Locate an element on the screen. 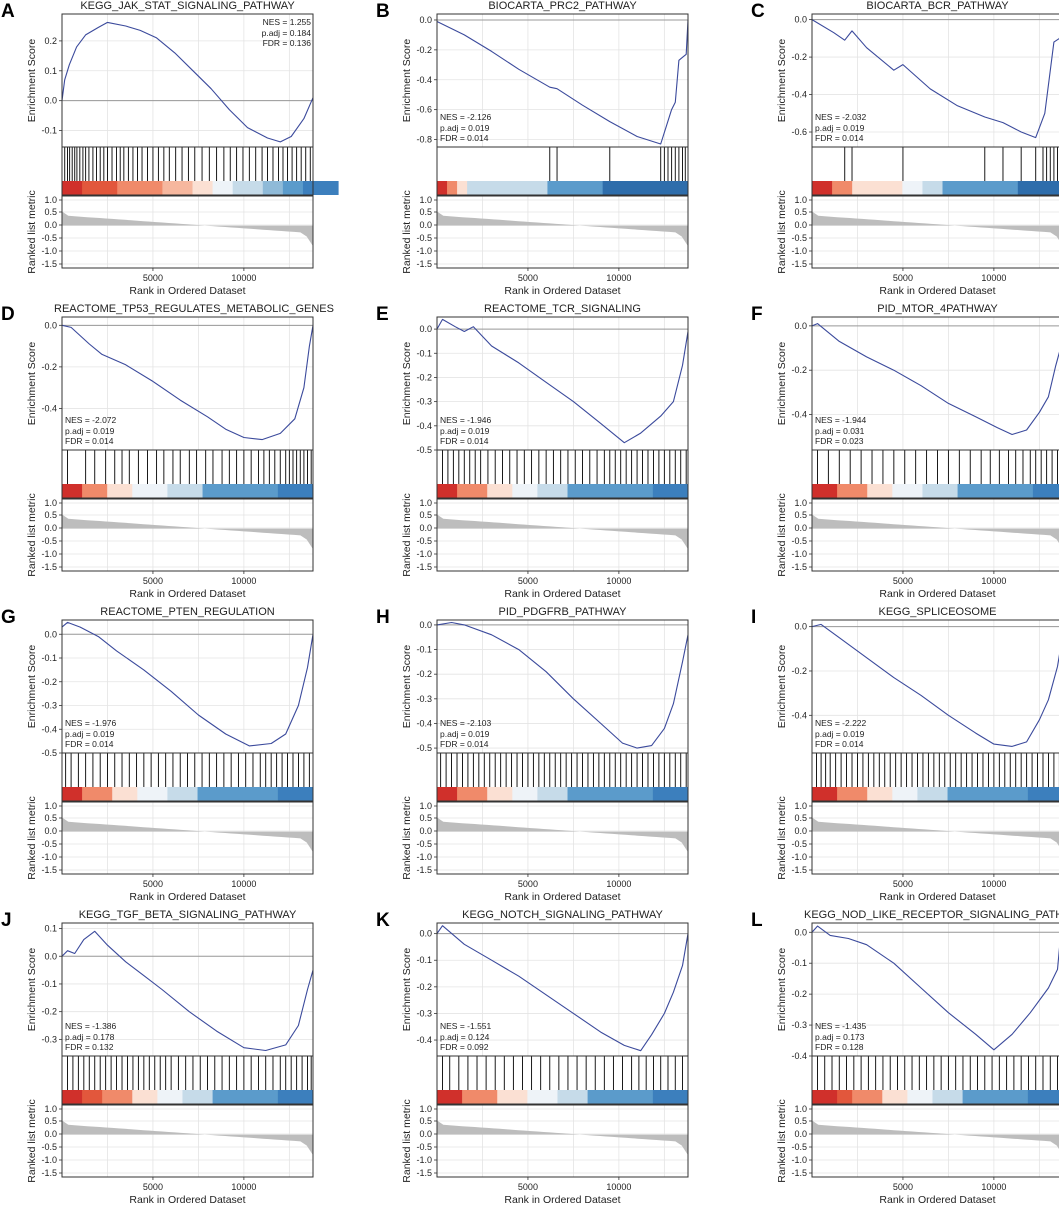  panel-title: REACTOME_TCR_SIGNALING is located at coordinates (562, 309).